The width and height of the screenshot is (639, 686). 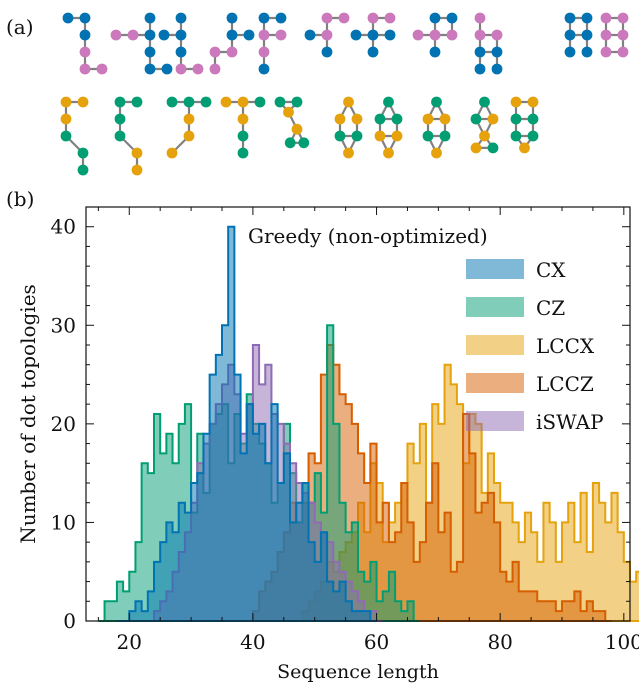 I want to click on x-tick-label: 60, so click(x=376, y=642).